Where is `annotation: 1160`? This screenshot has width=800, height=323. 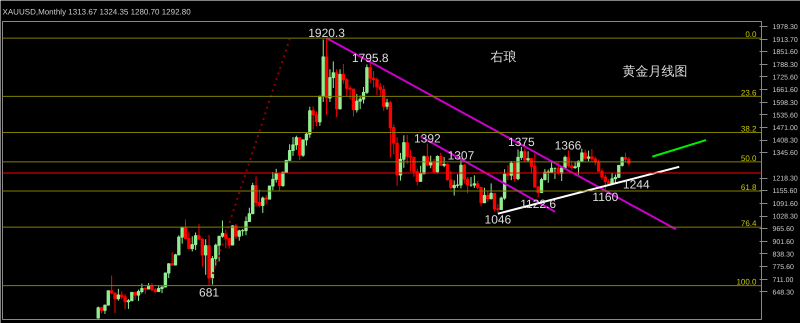
annotation: 1160 is located at coordinates (605, 197).